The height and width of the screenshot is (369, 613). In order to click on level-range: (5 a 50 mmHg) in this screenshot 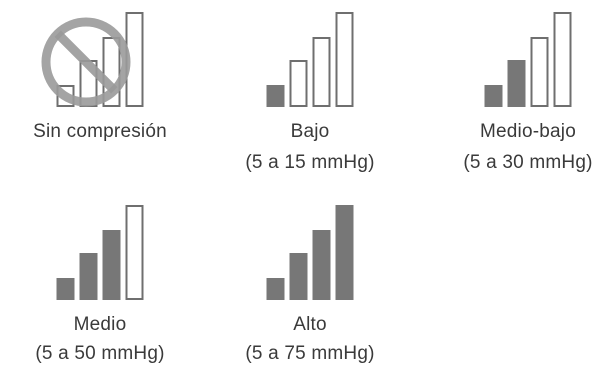, I will do `click(100, 353)`.